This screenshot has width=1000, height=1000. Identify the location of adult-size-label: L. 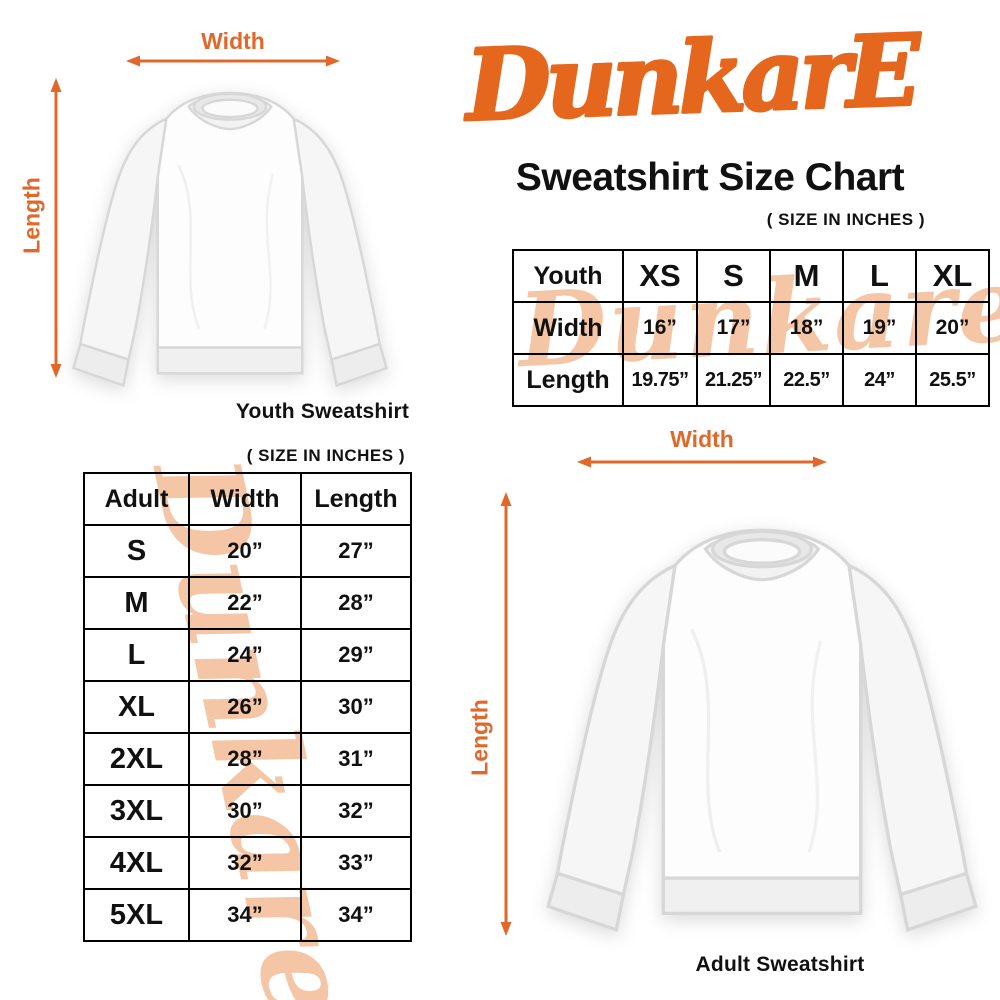
(136, 655).